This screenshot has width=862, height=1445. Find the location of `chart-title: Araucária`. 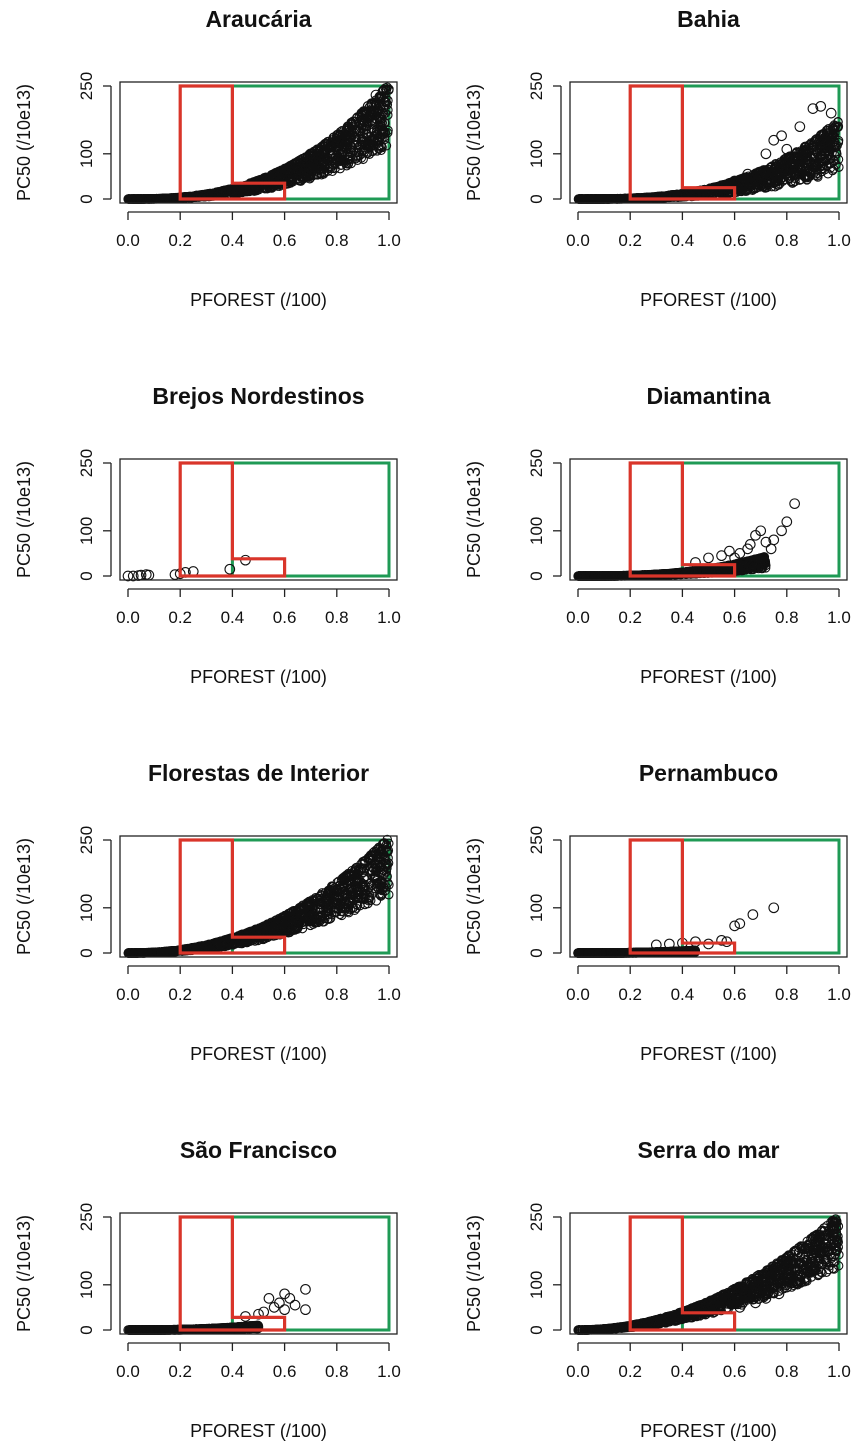

chart-title: Araucária is located at coordinates (258, 19).